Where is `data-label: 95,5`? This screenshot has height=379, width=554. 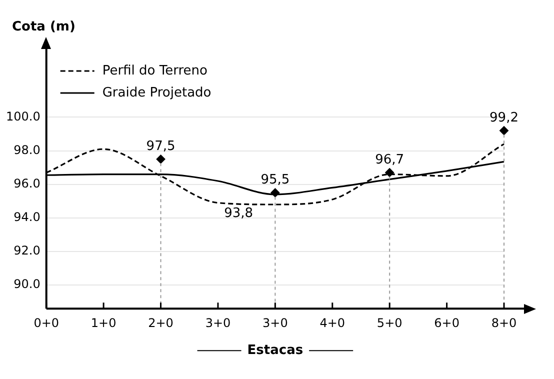
data-label: 95,5 is located at coordinates (275, 180).